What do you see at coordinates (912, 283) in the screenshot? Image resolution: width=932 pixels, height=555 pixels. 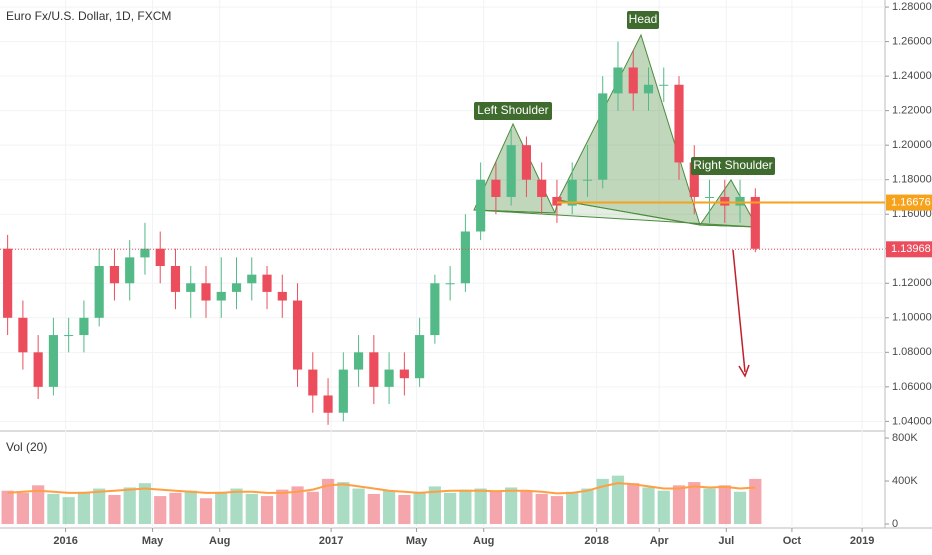 I see `y-tick-label: 1.12000` at bounding box center [912, 283].